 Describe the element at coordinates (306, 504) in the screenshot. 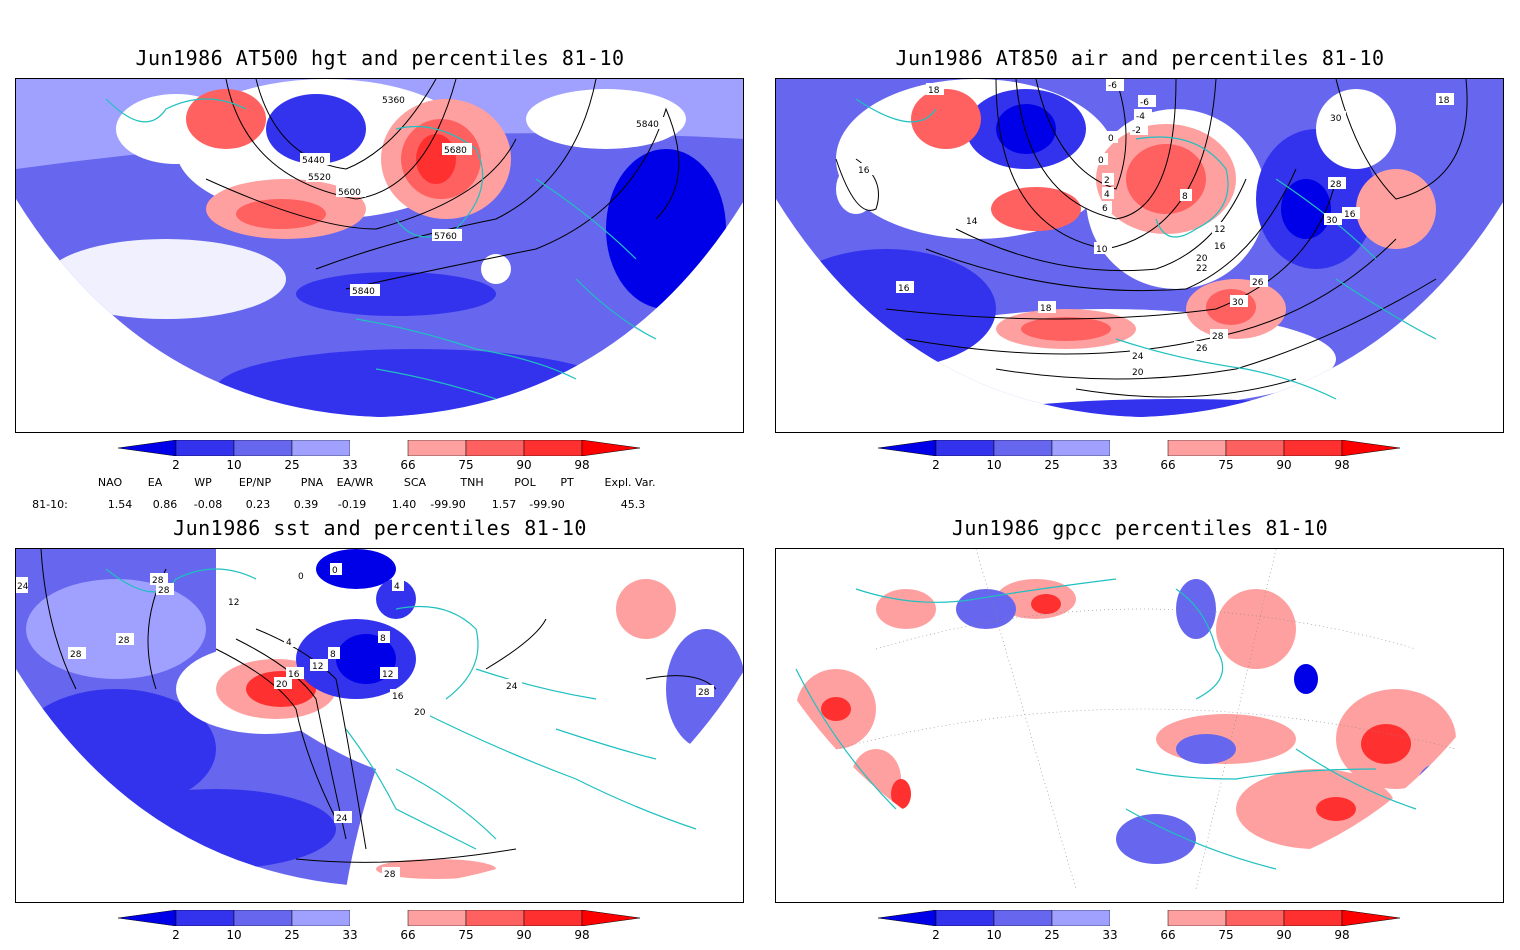

I see `index-value: 0.39` at that location.